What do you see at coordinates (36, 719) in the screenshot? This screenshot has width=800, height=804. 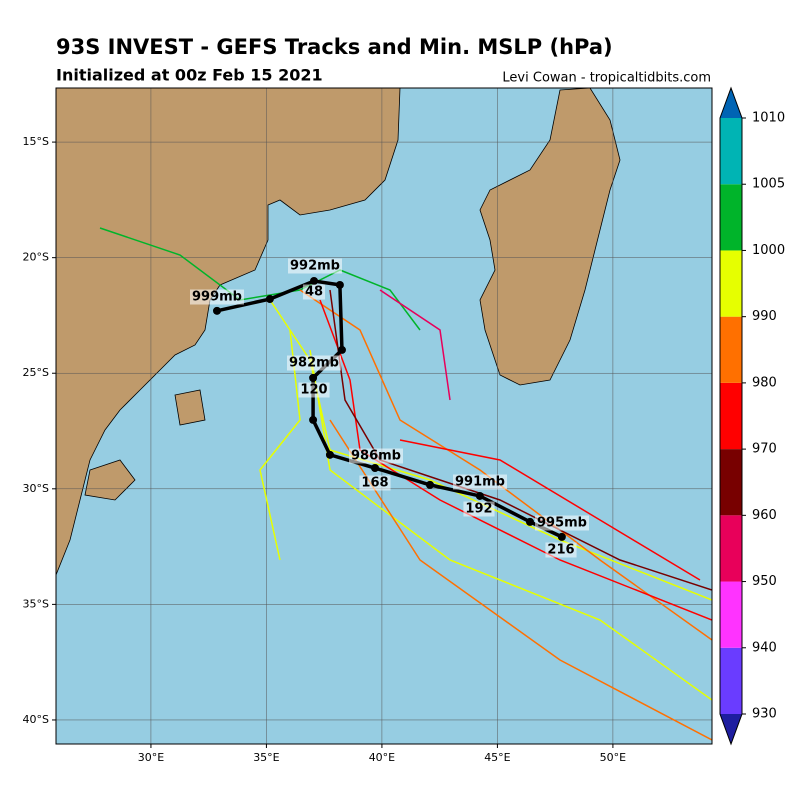 I see `y-tick-label: 40°S` at bounding box center [36, 719].